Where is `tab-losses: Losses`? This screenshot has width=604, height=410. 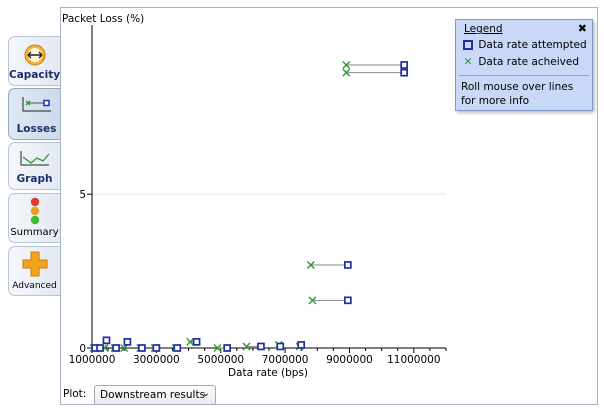
tab-losses: Losses is located at coordinates (36, 114).